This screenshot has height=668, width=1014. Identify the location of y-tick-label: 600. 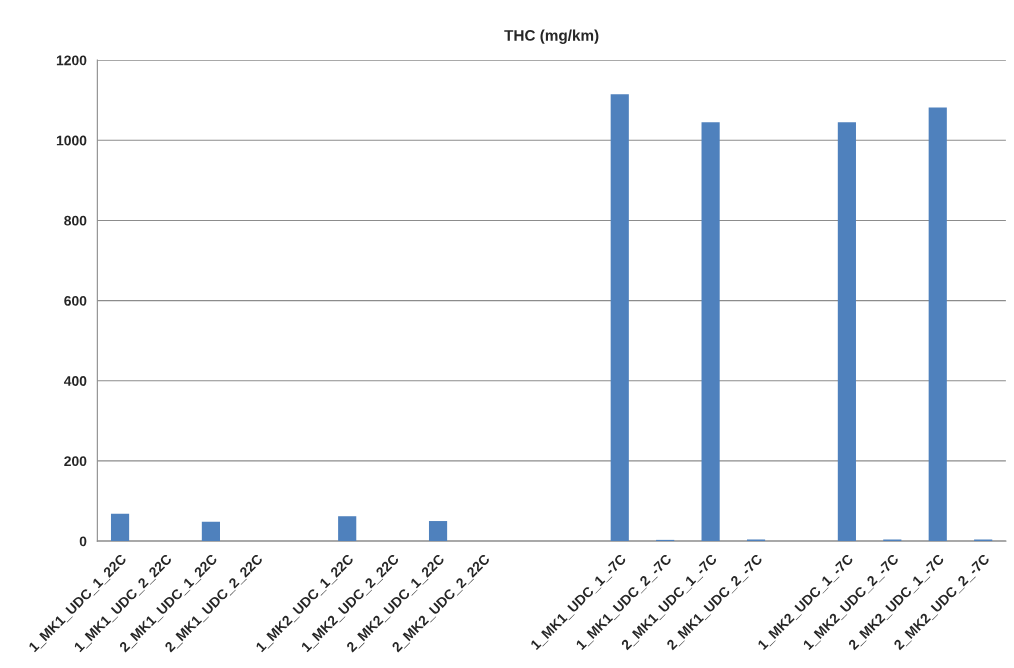
(75, 300).